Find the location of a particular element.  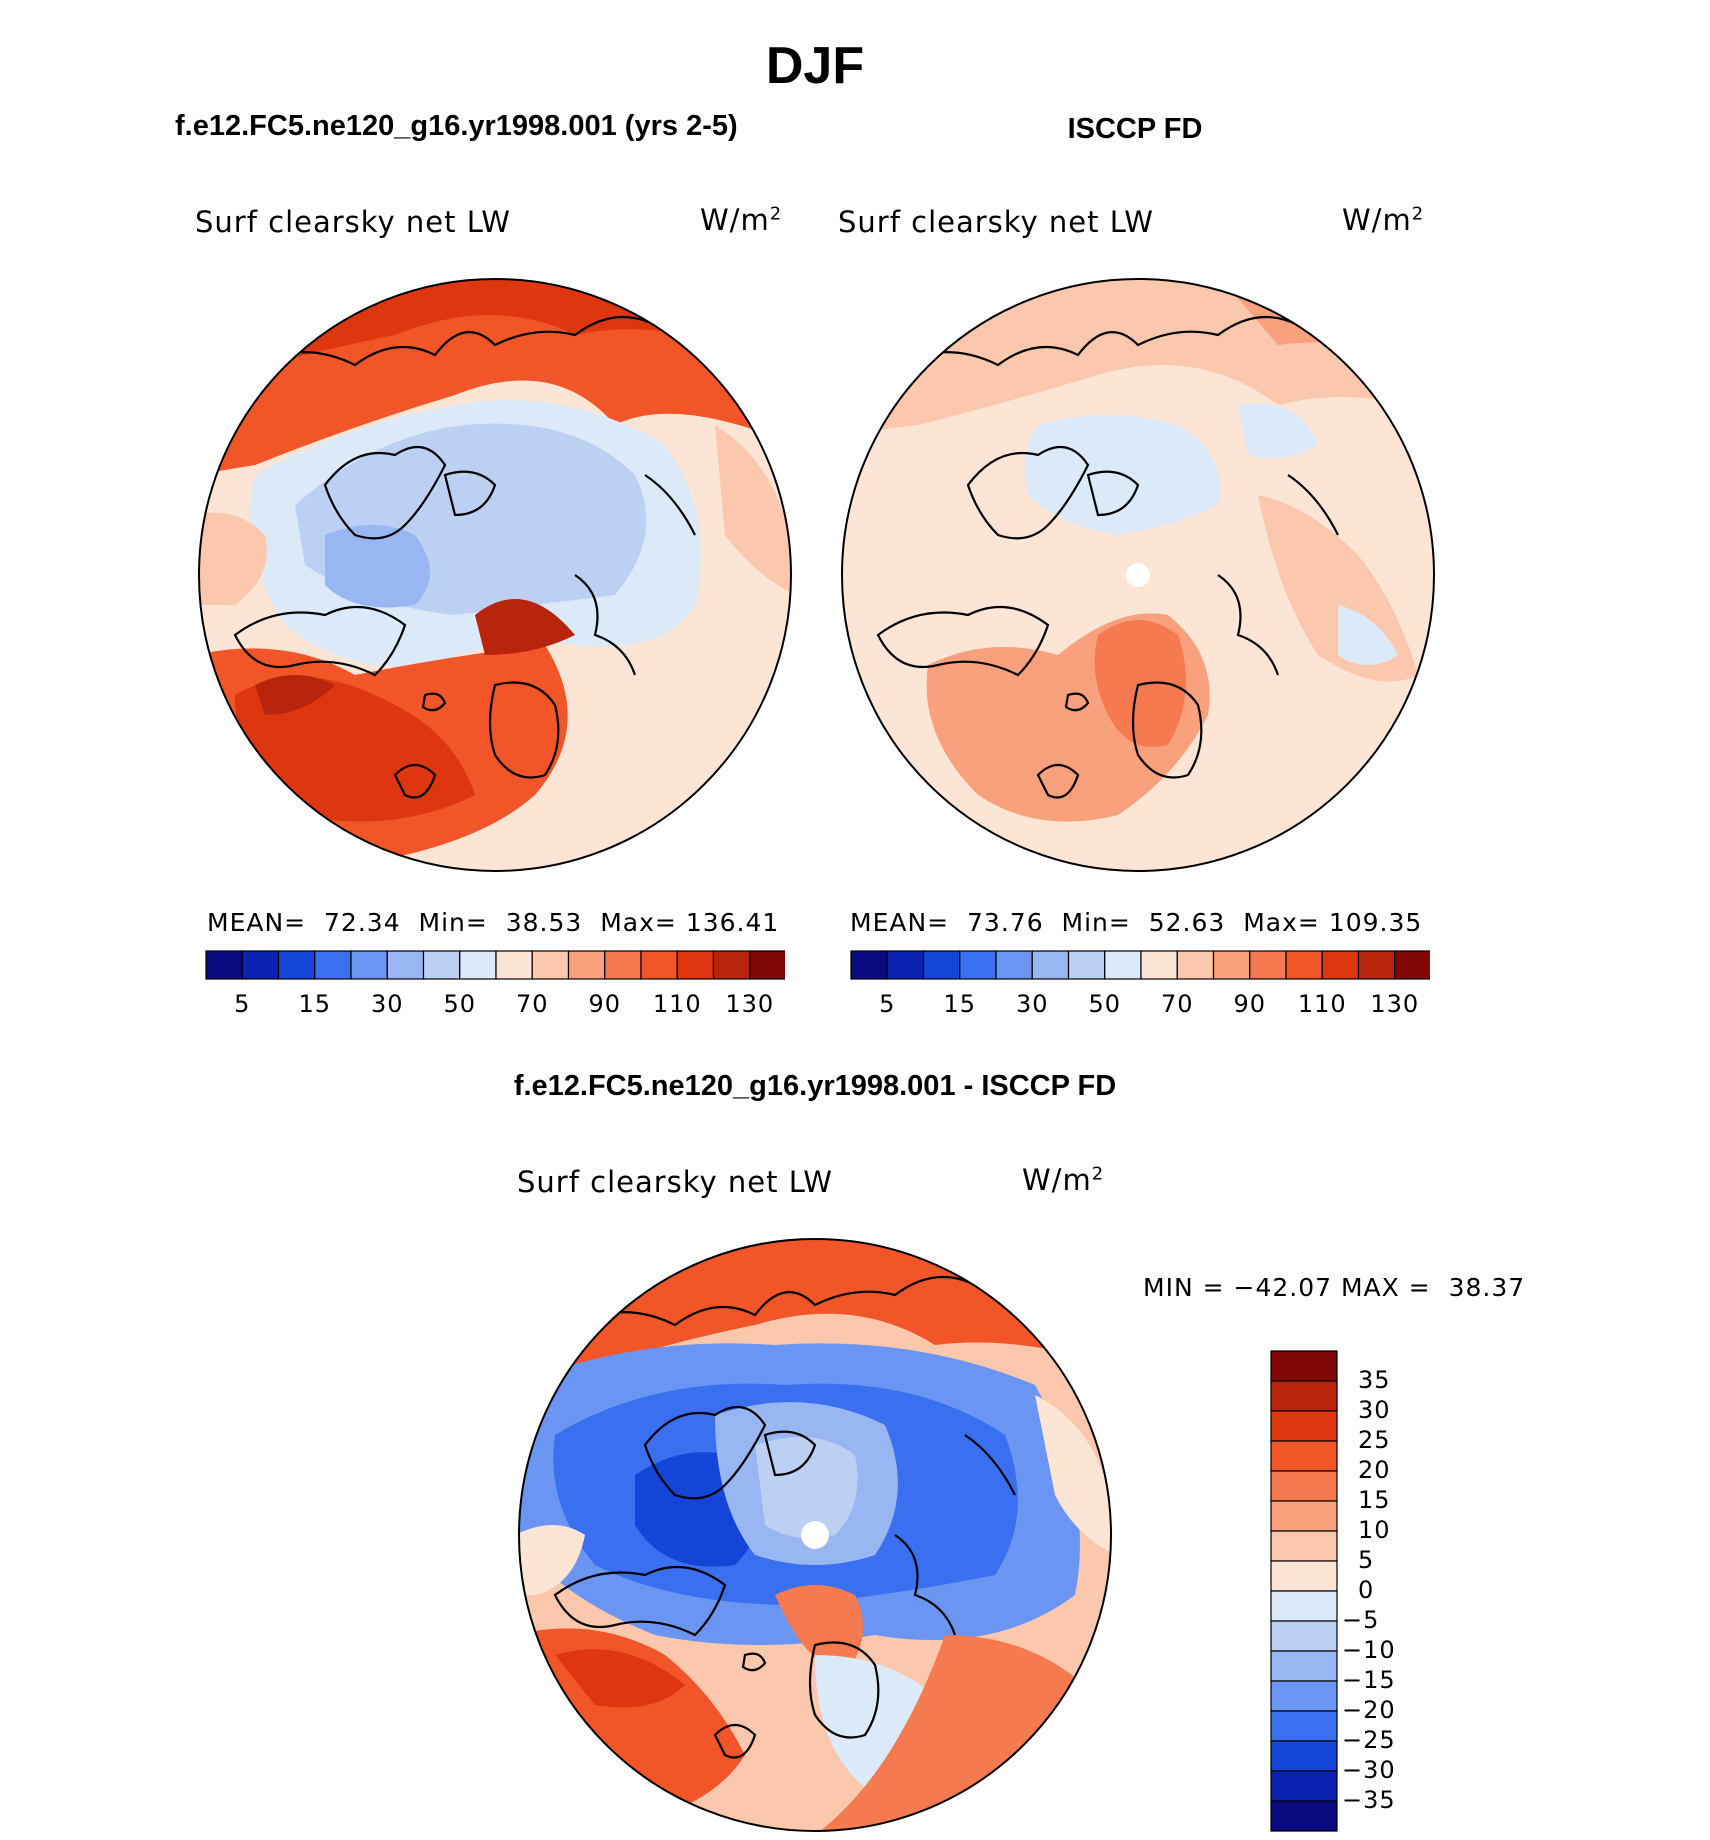

colorbar-right-tick-label: 15 is located at coordinates (960, 1004).